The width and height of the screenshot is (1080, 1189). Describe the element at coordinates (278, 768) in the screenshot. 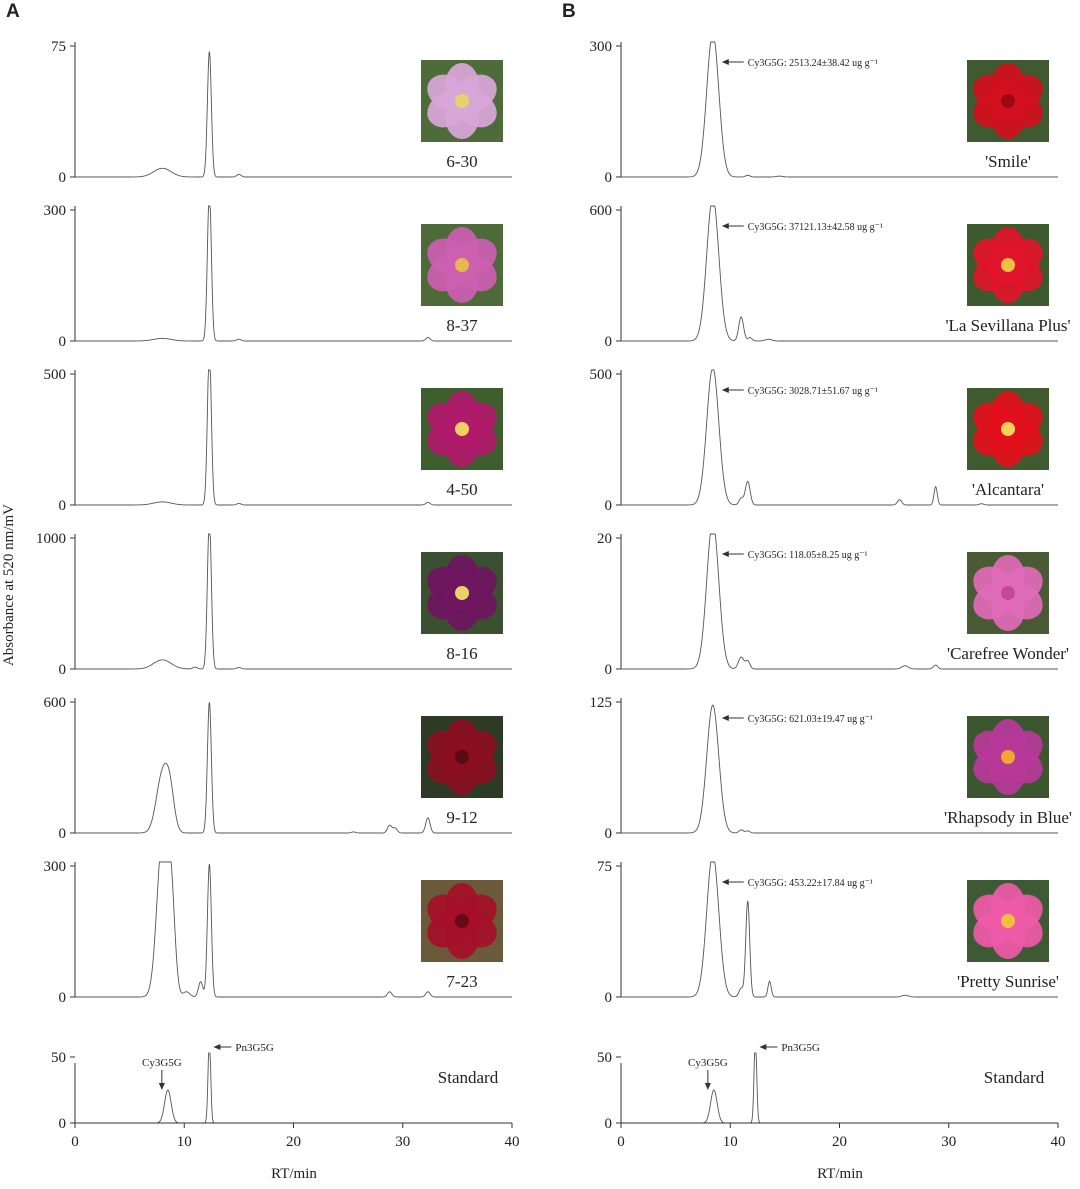

I see `chromatogram-a-4: 0 600 9-12` at that location.